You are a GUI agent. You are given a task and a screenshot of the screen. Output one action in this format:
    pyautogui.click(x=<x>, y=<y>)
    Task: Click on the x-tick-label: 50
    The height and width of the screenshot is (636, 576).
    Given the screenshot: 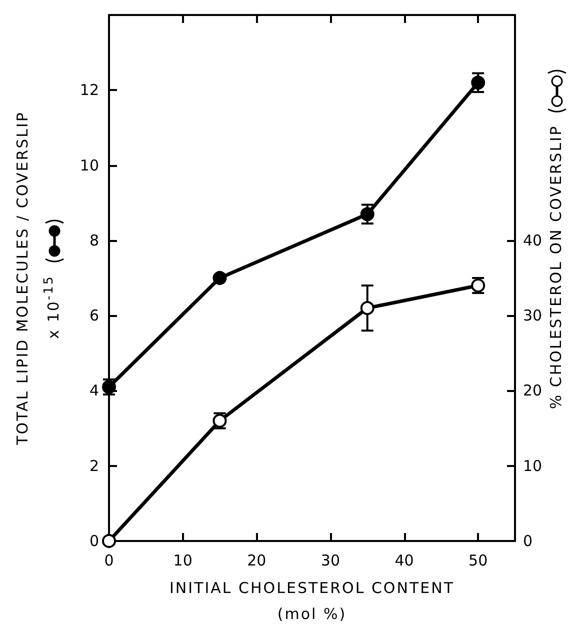 What is the action you would take?
    pyautogui.click(x=478, y=561)
    